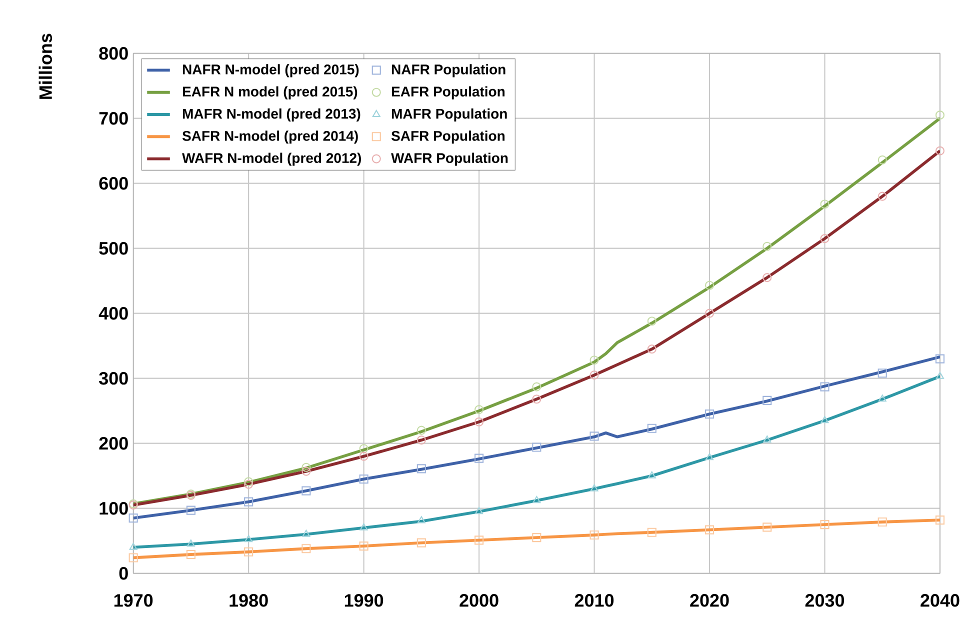  Describe the element at coordinates (364, 600) in the screenshot. I see `x-tick-label: 1990` at that location.